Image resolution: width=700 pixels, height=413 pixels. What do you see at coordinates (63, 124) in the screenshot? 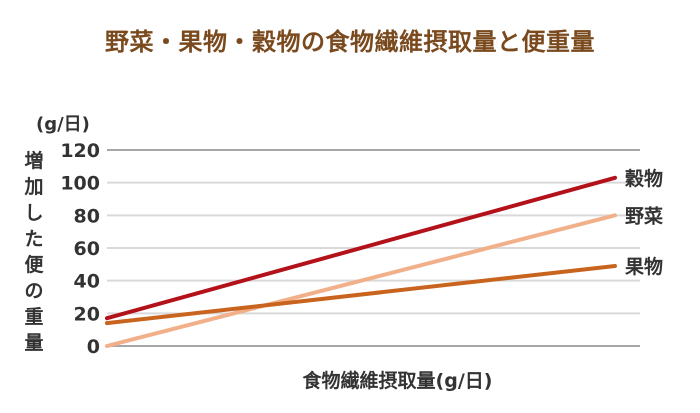
I see `y-axis-unit: (g/日)` at bounding box center [63, 124].